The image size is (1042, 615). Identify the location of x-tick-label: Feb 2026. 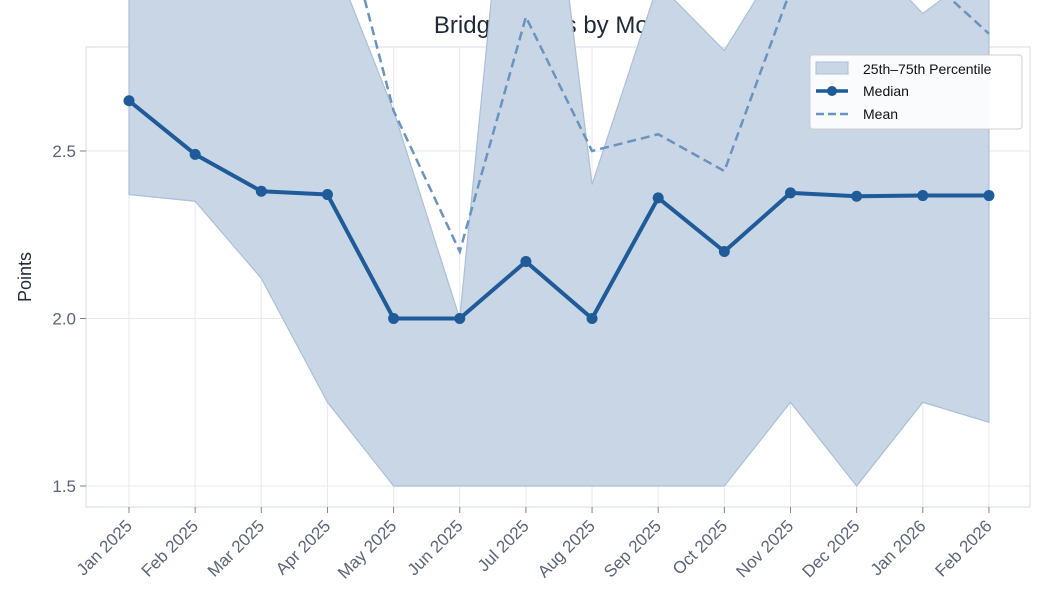
(964, 548).